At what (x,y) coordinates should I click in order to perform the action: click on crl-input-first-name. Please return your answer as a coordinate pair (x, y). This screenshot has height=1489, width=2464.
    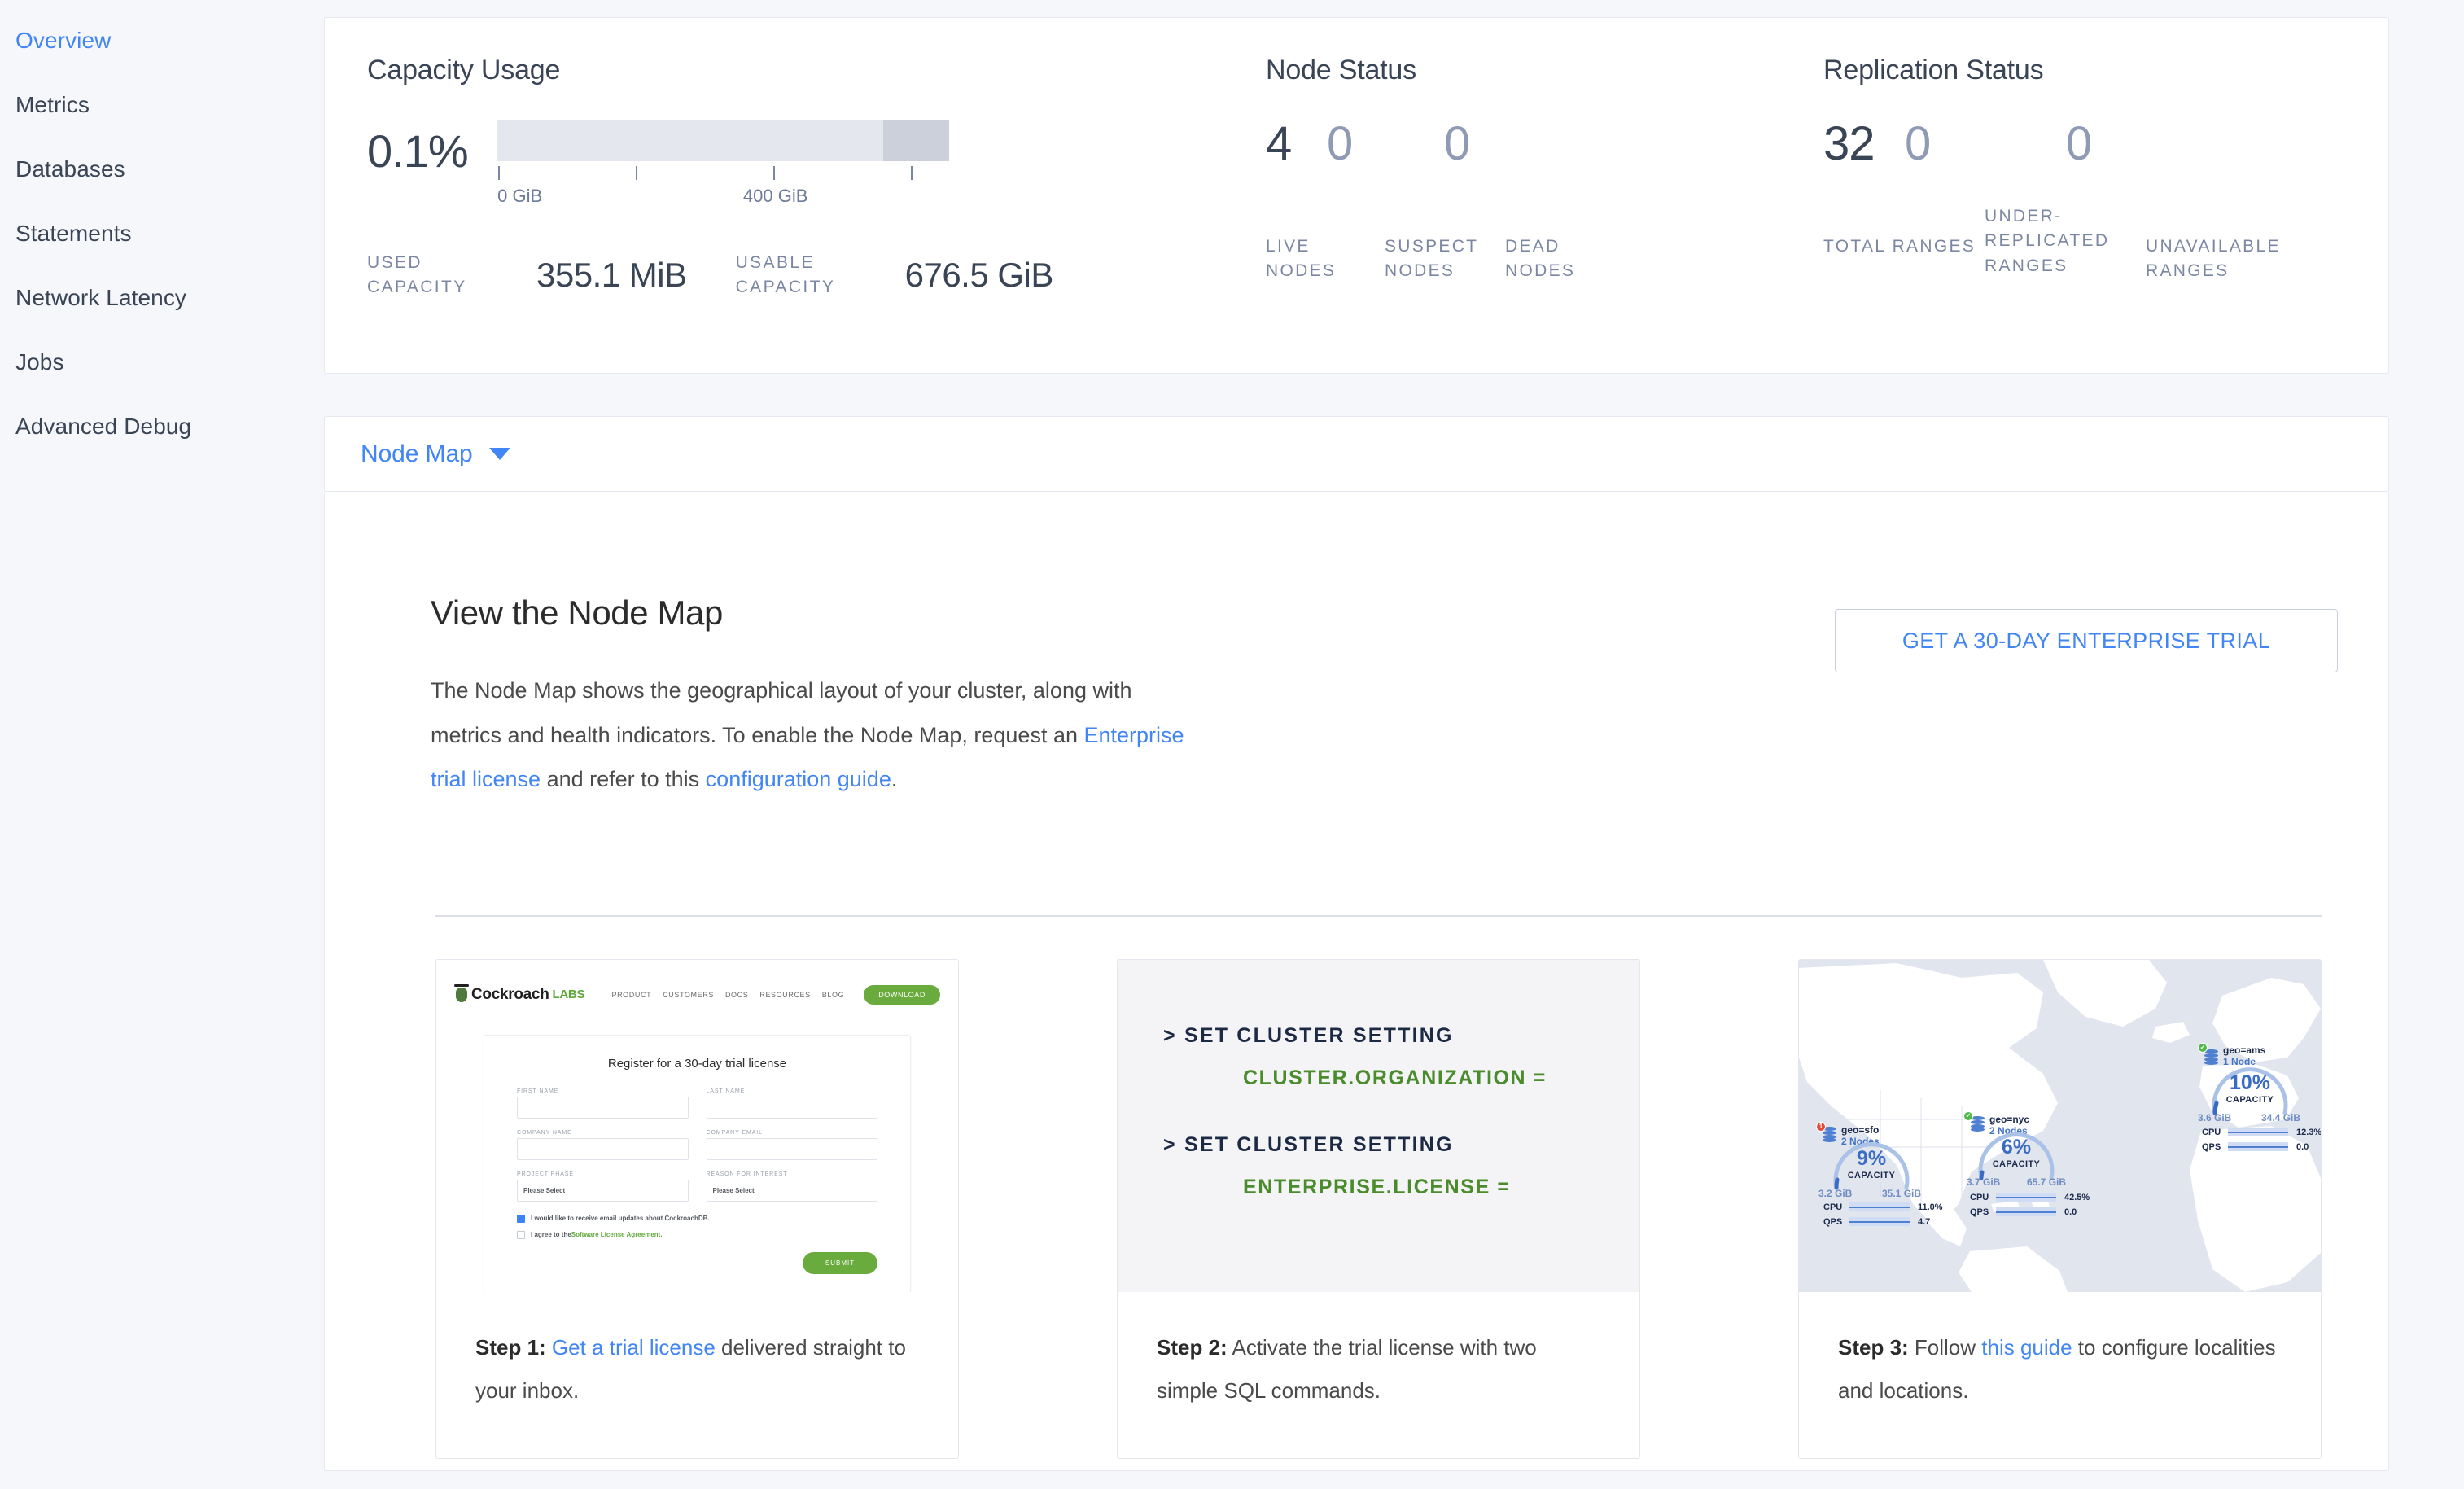
    Looking at the image, I should click on (603, 1107).